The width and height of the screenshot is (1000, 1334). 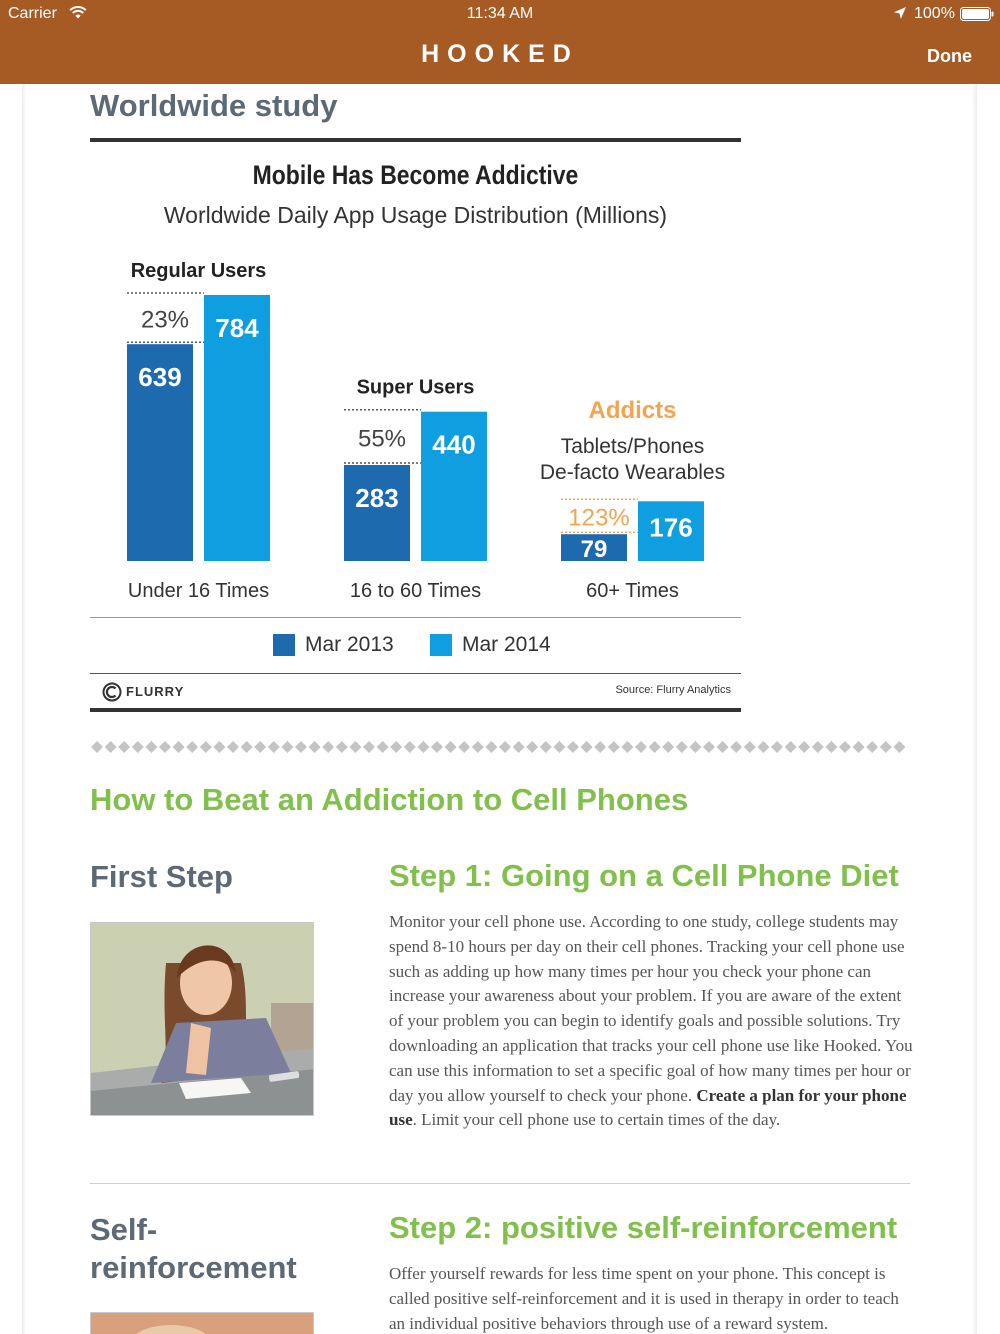 I want to click on first-step-heading: First Step, so click(x=161, y=876).